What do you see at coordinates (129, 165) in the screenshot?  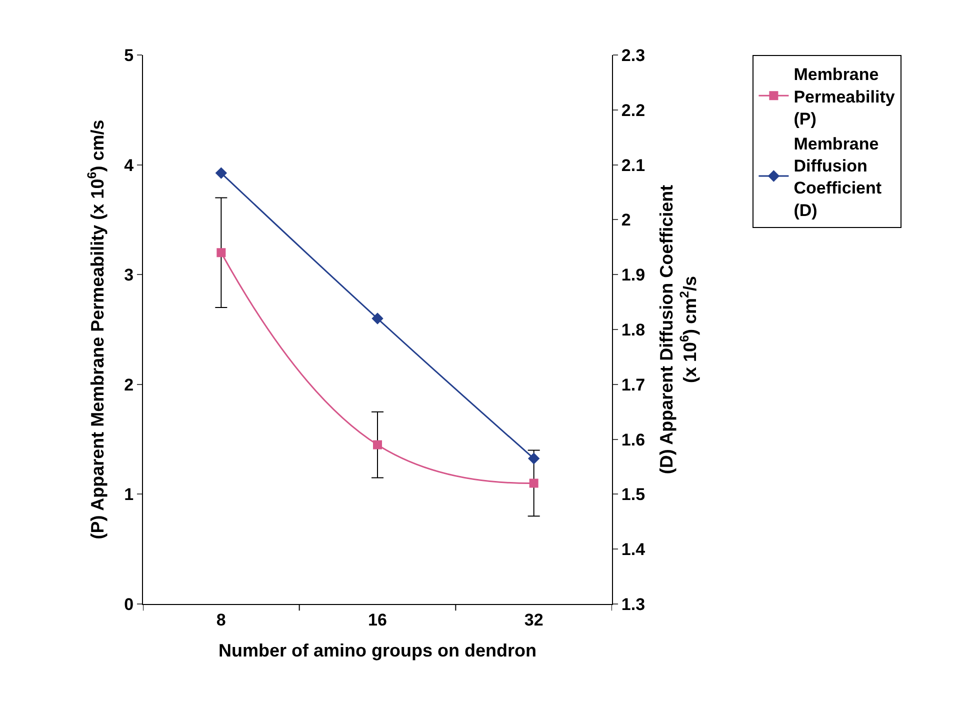 I see `y-tick-label: 4` at bounding box center [129, 165].